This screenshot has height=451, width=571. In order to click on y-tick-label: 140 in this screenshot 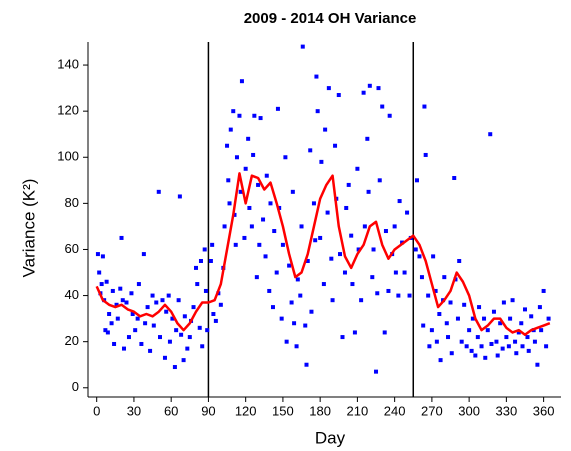, I will do `click(68, 63)`.